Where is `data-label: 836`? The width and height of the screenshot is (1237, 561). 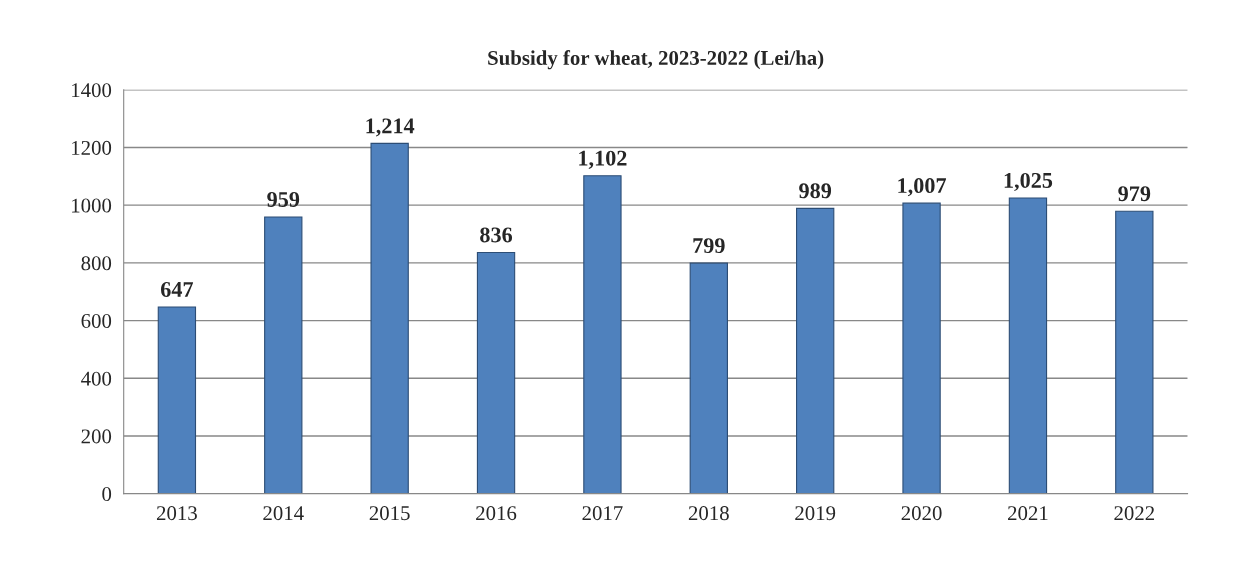 data-label: 836 is located at coordinates (496, 235).